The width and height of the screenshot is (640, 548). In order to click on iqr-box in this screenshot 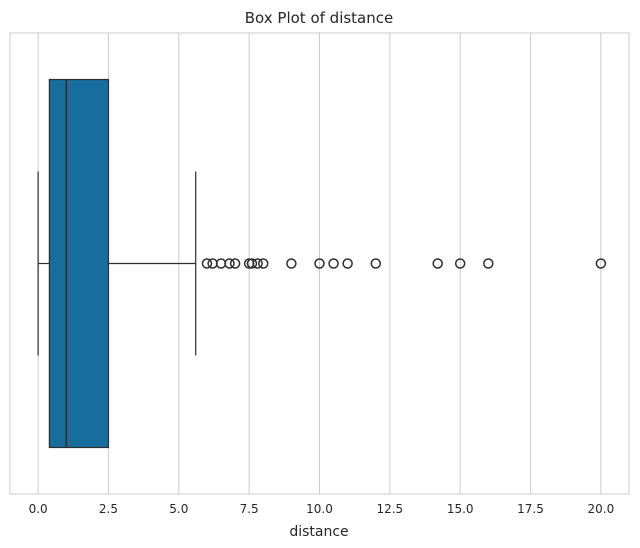, I will do `click(79, 263)`.